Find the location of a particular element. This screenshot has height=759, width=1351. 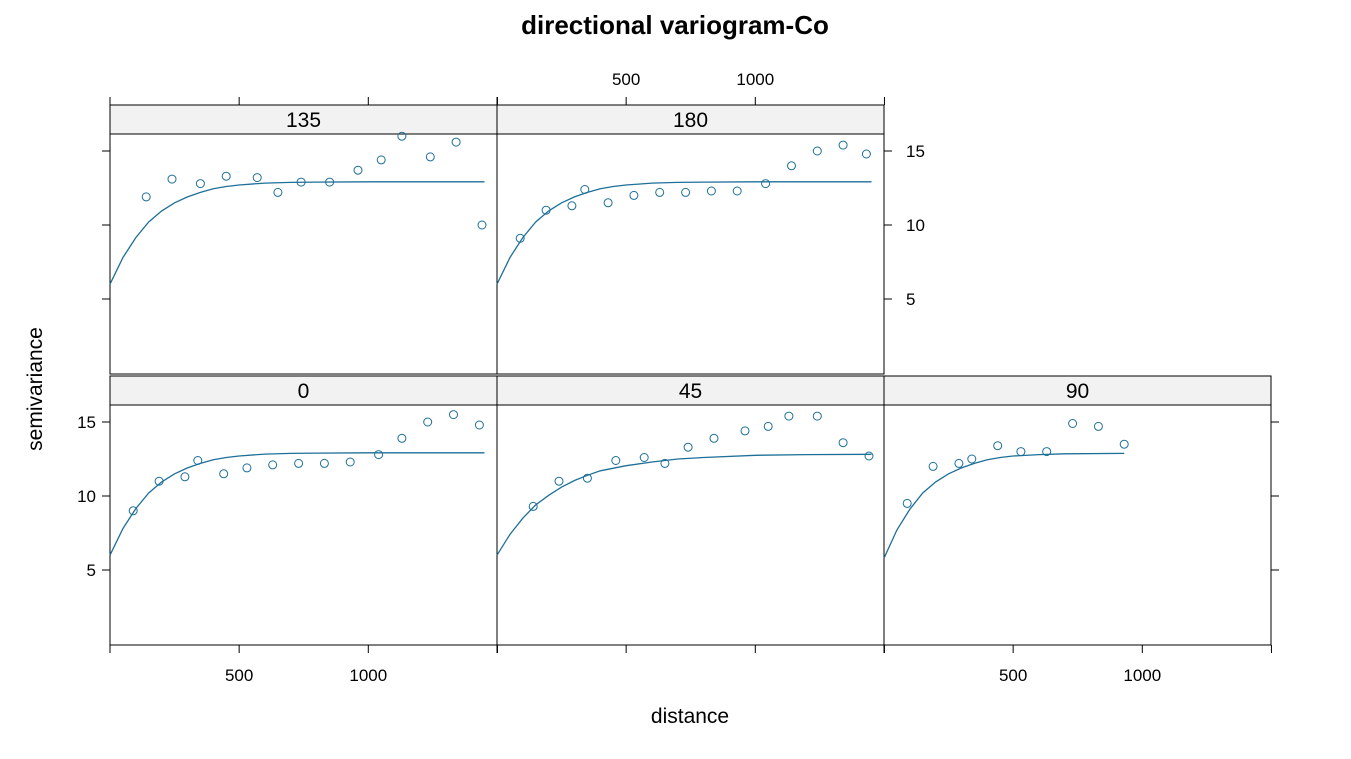

x-axis-bottom-90: 500 1000 is located at coordinates (1077, 665).